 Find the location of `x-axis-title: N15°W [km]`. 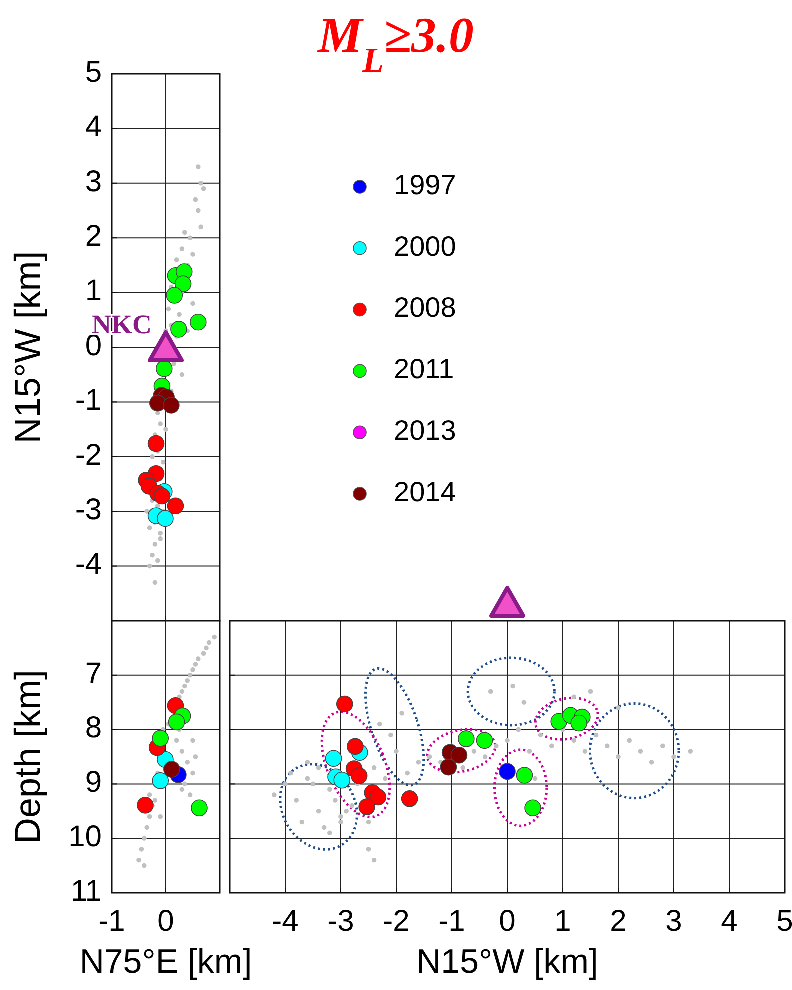

x-axis-title: N15°W [km] is located at coordinates (507, 962).